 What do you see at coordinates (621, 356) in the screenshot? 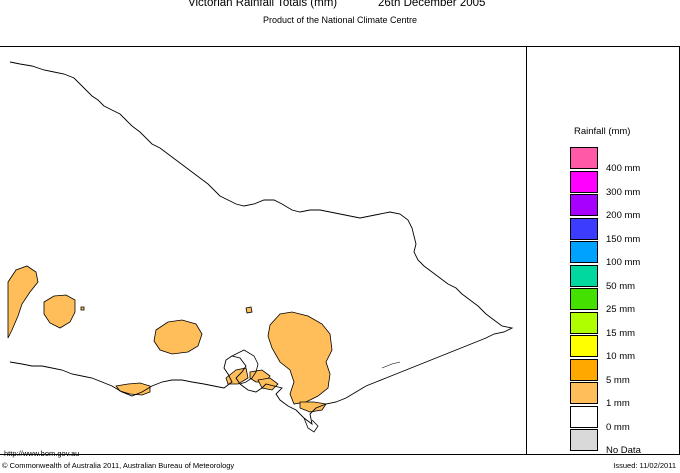
I see `legend-label: 10 mm` at bounding box center [621, 356].